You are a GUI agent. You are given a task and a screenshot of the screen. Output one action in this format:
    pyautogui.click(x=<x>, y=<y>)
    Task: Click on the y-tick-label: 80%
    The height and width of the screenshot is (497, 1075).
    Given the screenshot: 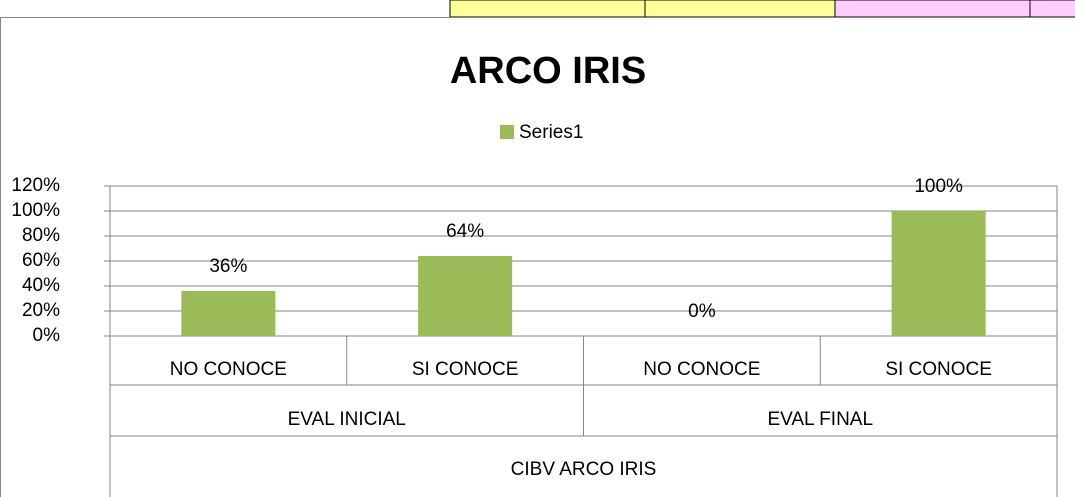 What is the action you would take?
    pyautogui.click(x=41, y=235)
    